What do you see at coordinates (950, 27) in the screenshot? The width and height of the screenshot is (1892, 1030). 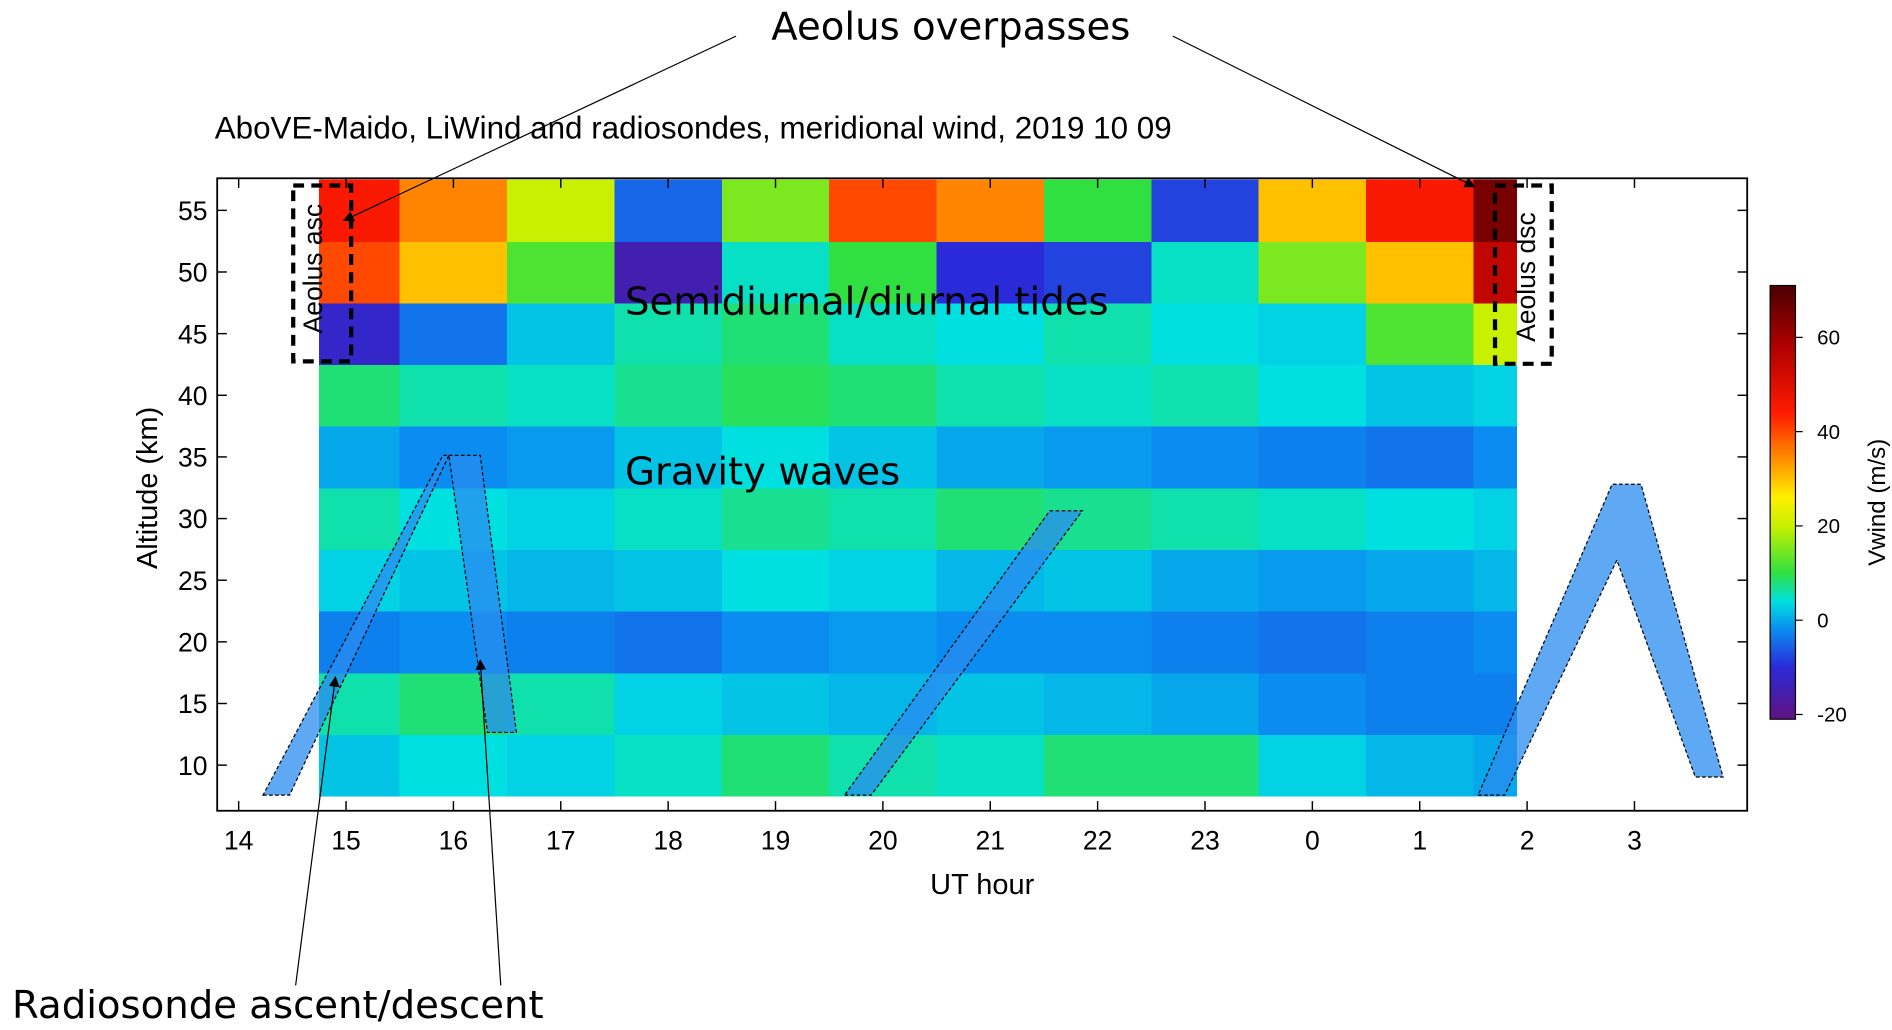 I see `annotation: Aeolus overpasses` at bounding box center [950, 27].